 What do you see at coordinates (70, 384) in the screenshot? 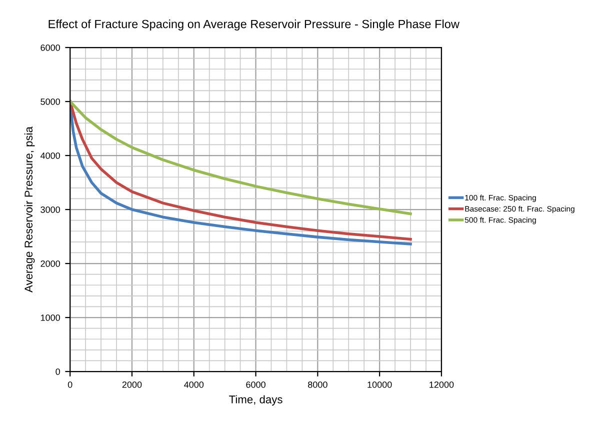
I see `x-tick-label: 0` at bounding box center [70, 384].